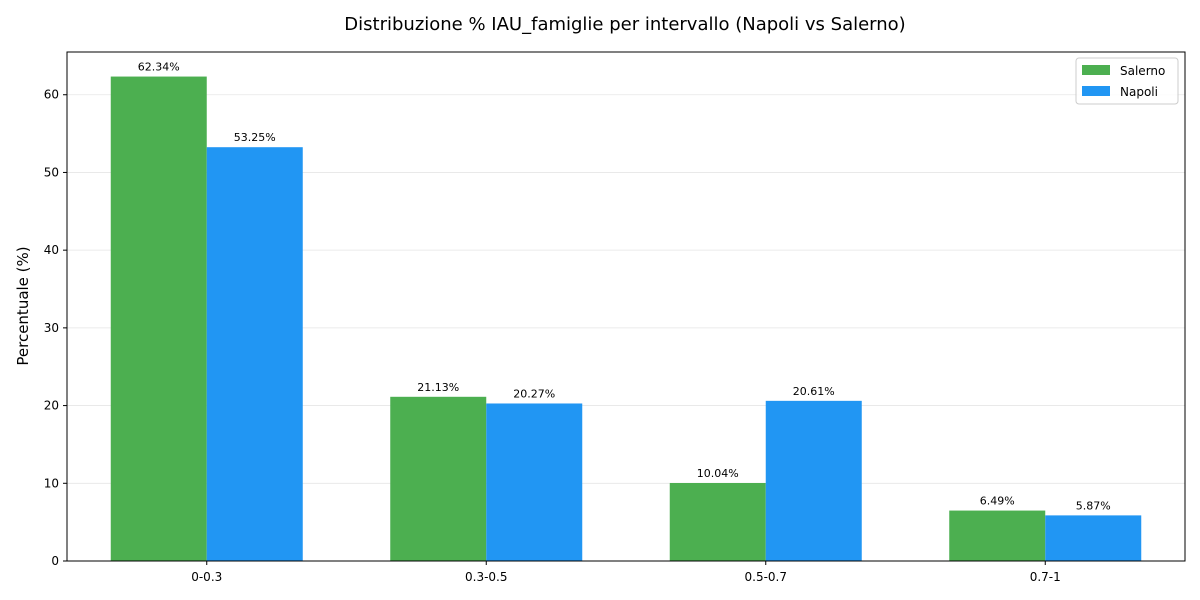 Image resolution: width=1200 pixels, height=600 pixels. I want to click on legend: Salerno Napoli, so click(1127, 81).